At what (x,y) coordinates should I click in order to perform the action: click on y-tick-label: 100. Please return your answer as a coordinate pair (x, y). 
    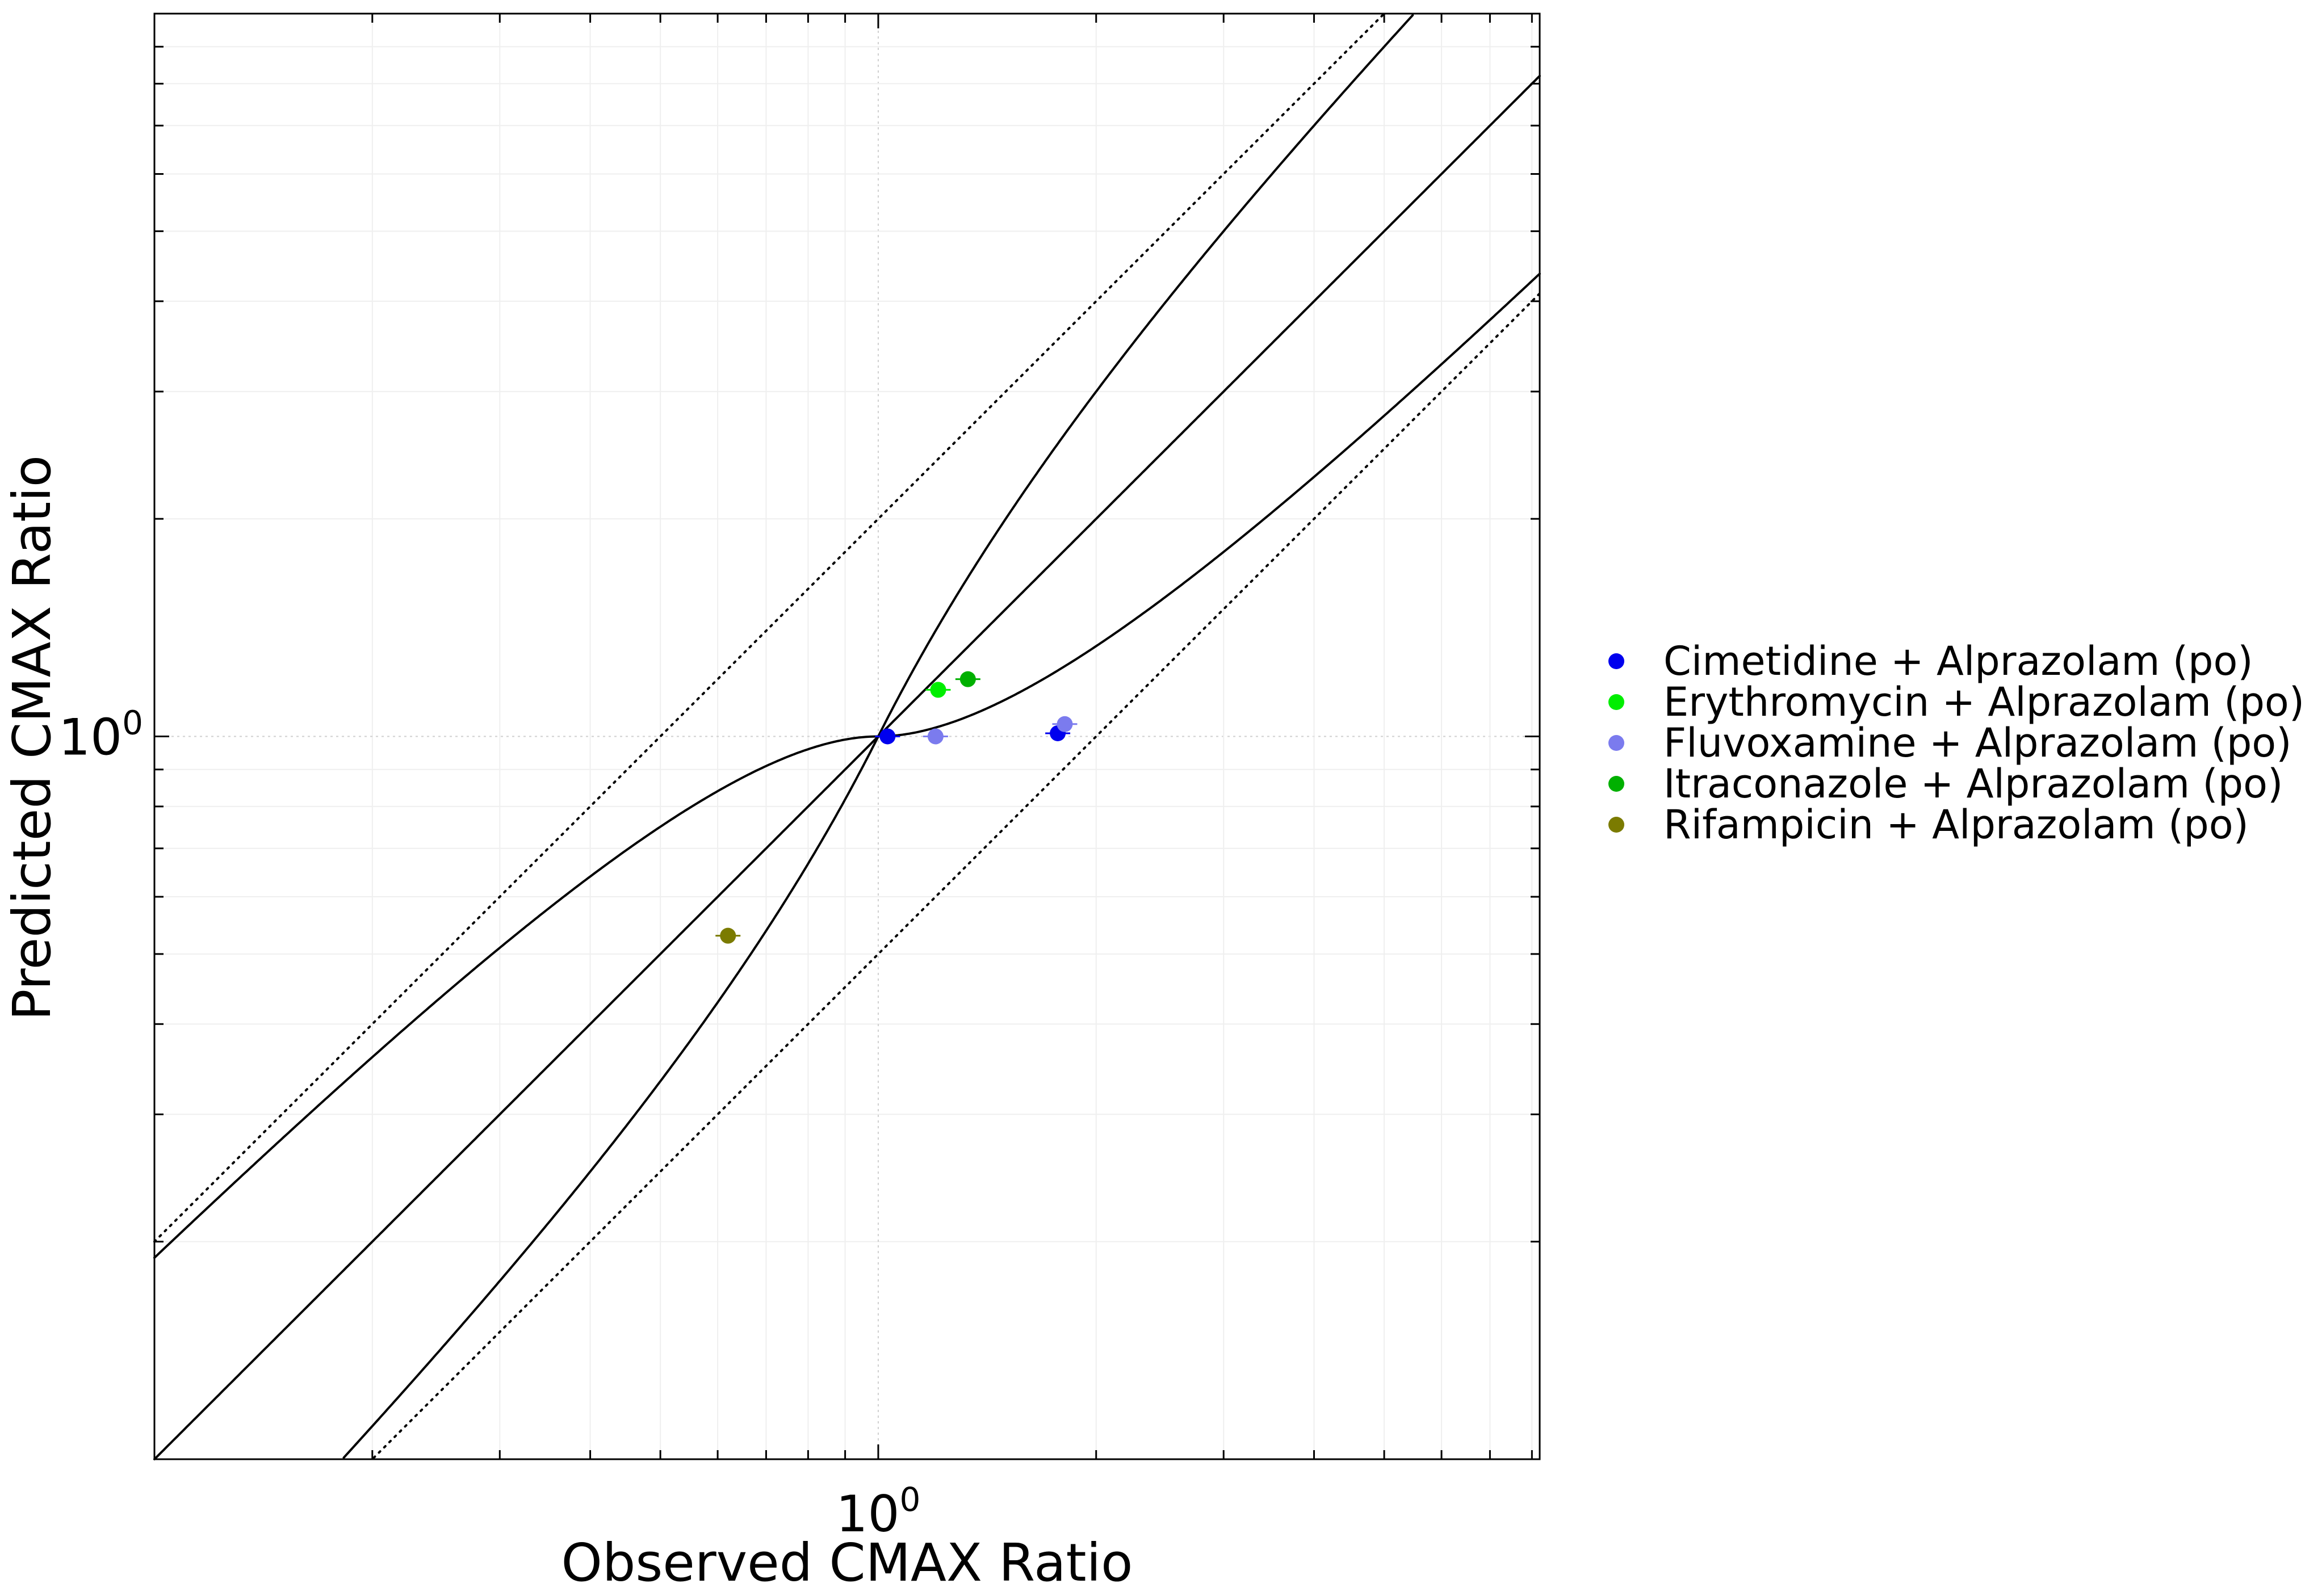
    Looking at the image, I should click on (100, 735).